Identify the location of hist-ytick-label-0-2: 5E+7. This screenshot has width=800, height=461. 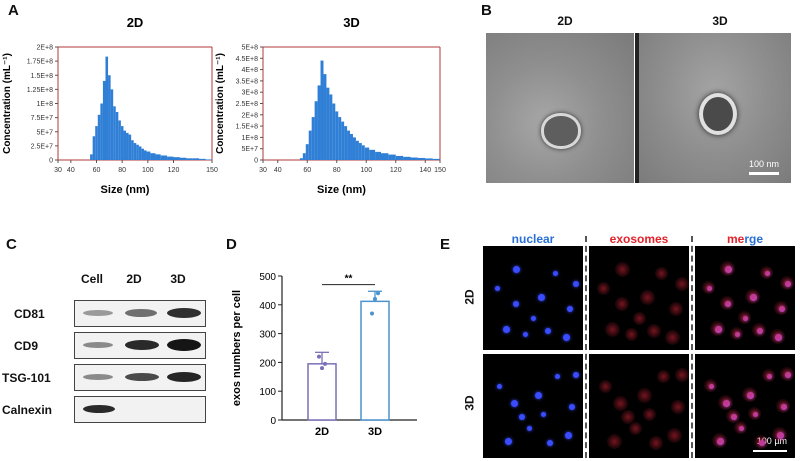
(44, 132).